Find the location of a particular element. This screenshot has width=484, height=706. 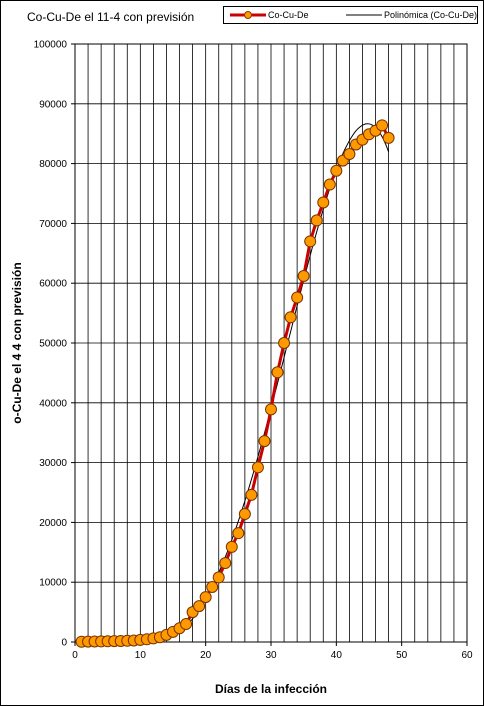

y-tick-label: 90000 is located at coordinates (53, 104).